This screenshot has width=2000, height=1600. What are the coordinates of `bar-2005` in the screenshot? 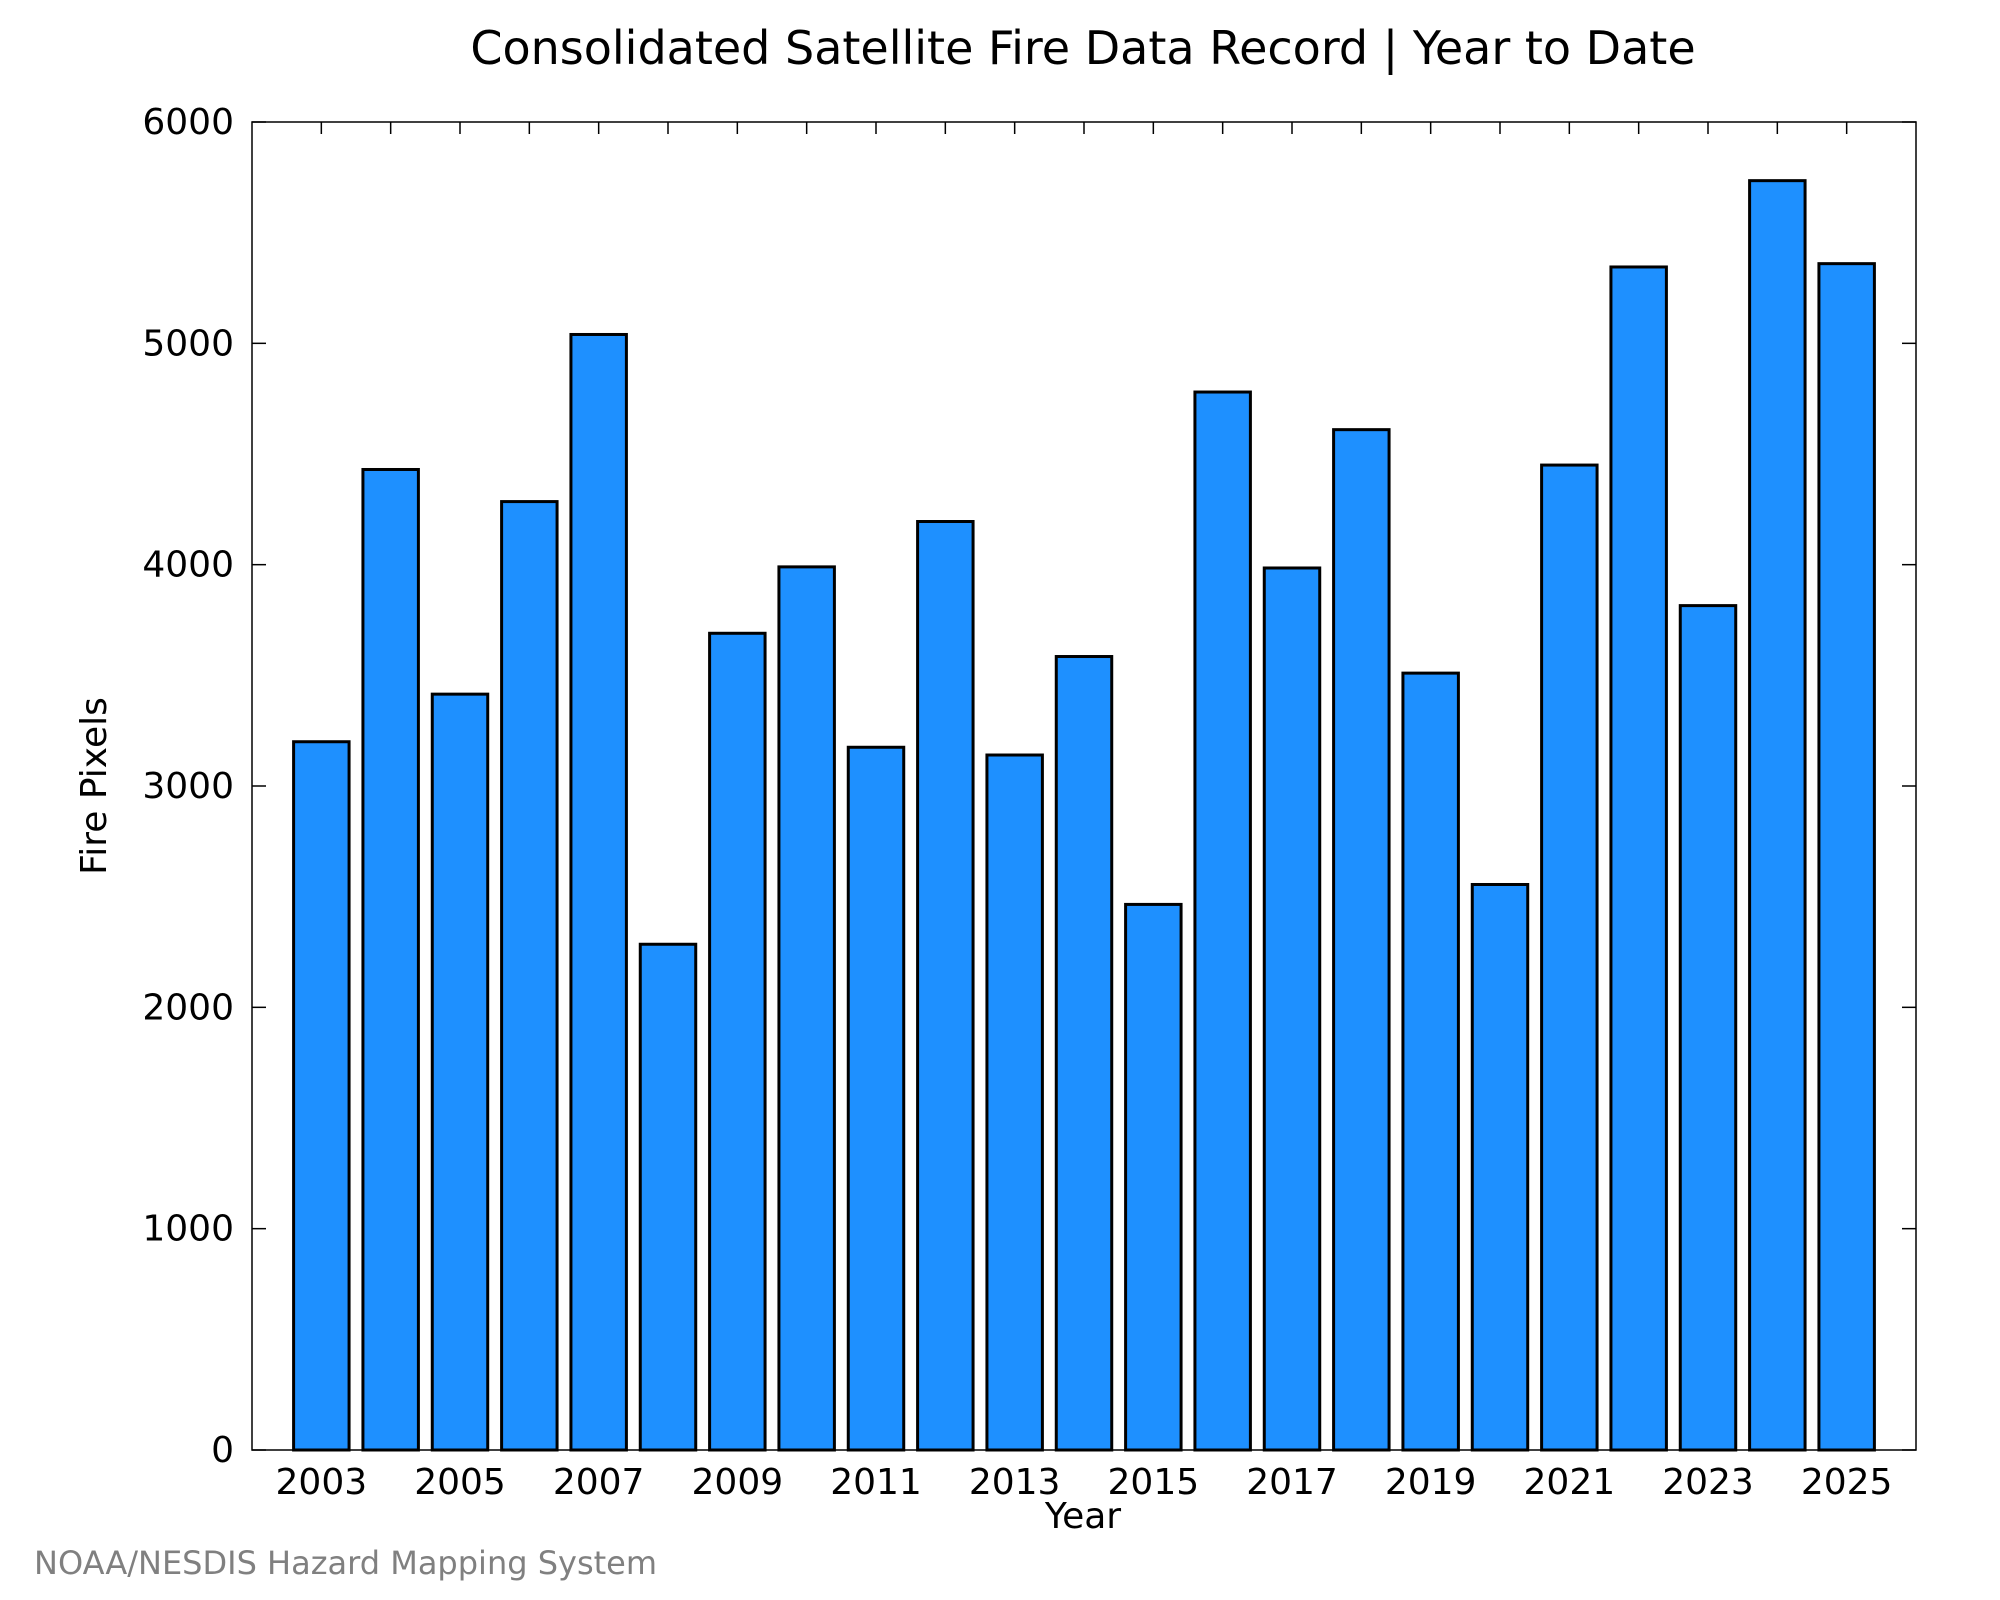 It's located at (460, 1072).